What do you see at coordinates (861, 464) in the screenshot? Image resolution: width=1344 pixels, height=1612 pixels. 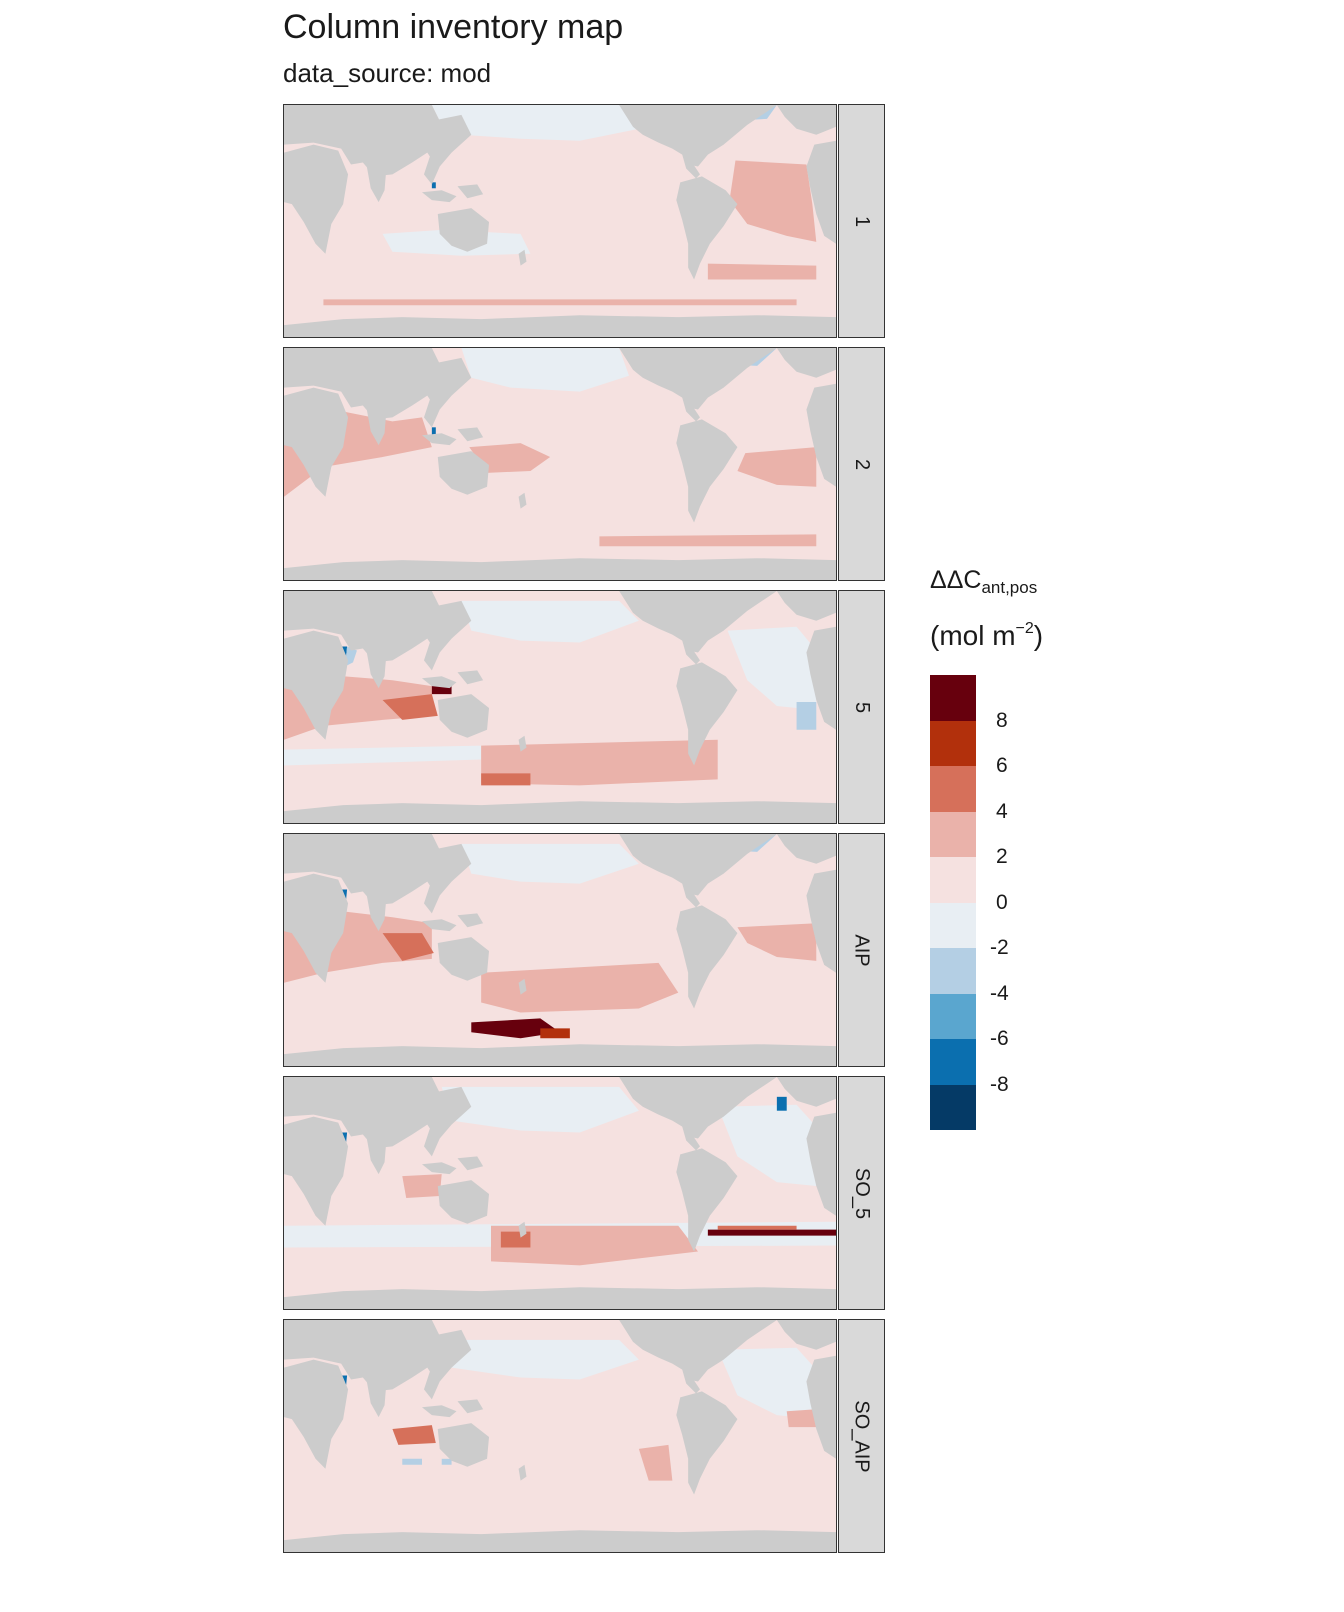 I see `facet-strip: 2` at bounding box center [861, 464].